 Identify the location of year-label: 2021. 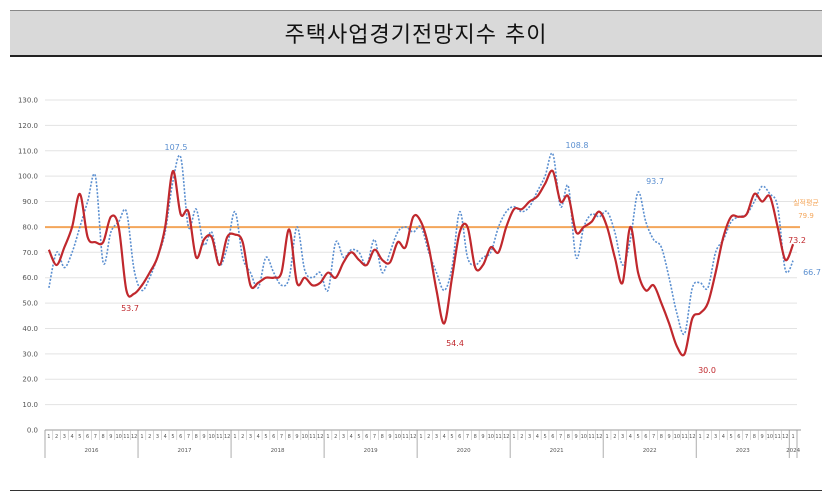
(557, 451).